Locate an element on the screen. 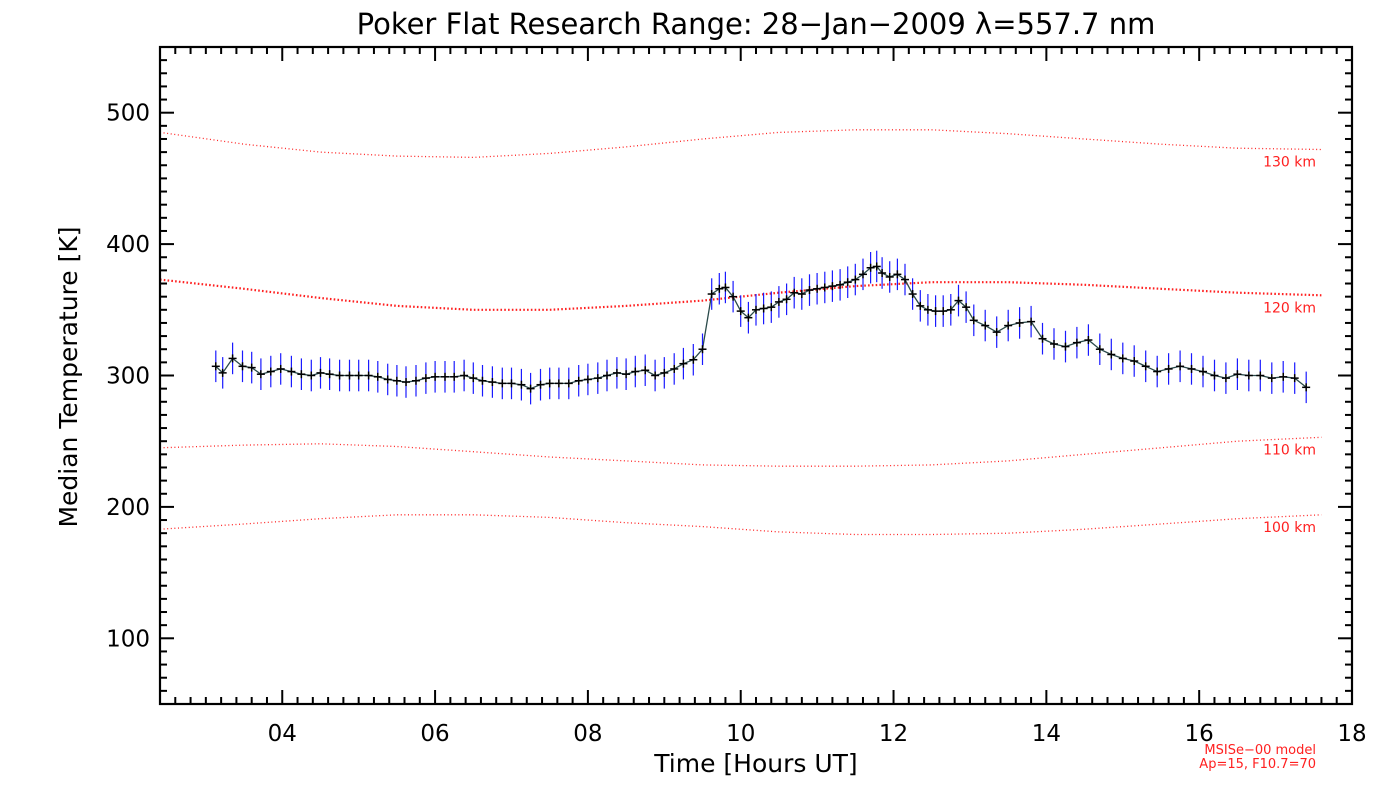 The width and height of the screenshot is (1400, 804). model-label-130-km: 130 km is located at coordinates (1289, 163).